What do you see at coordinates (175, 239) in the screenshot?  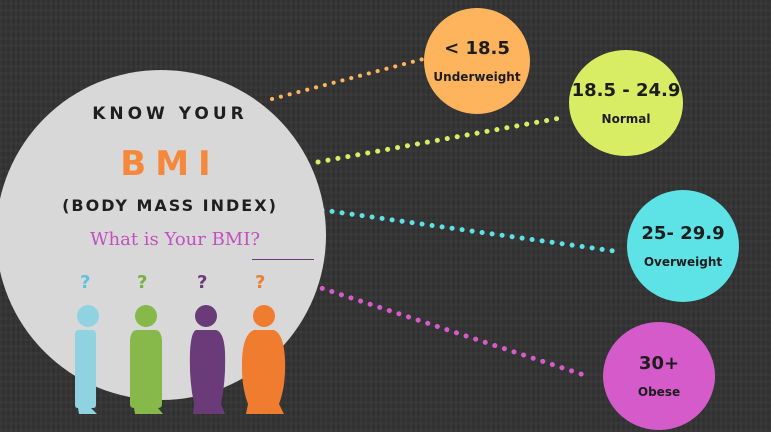 I see `question-text: What is Your BMI?` at bounding box center [175, 239].